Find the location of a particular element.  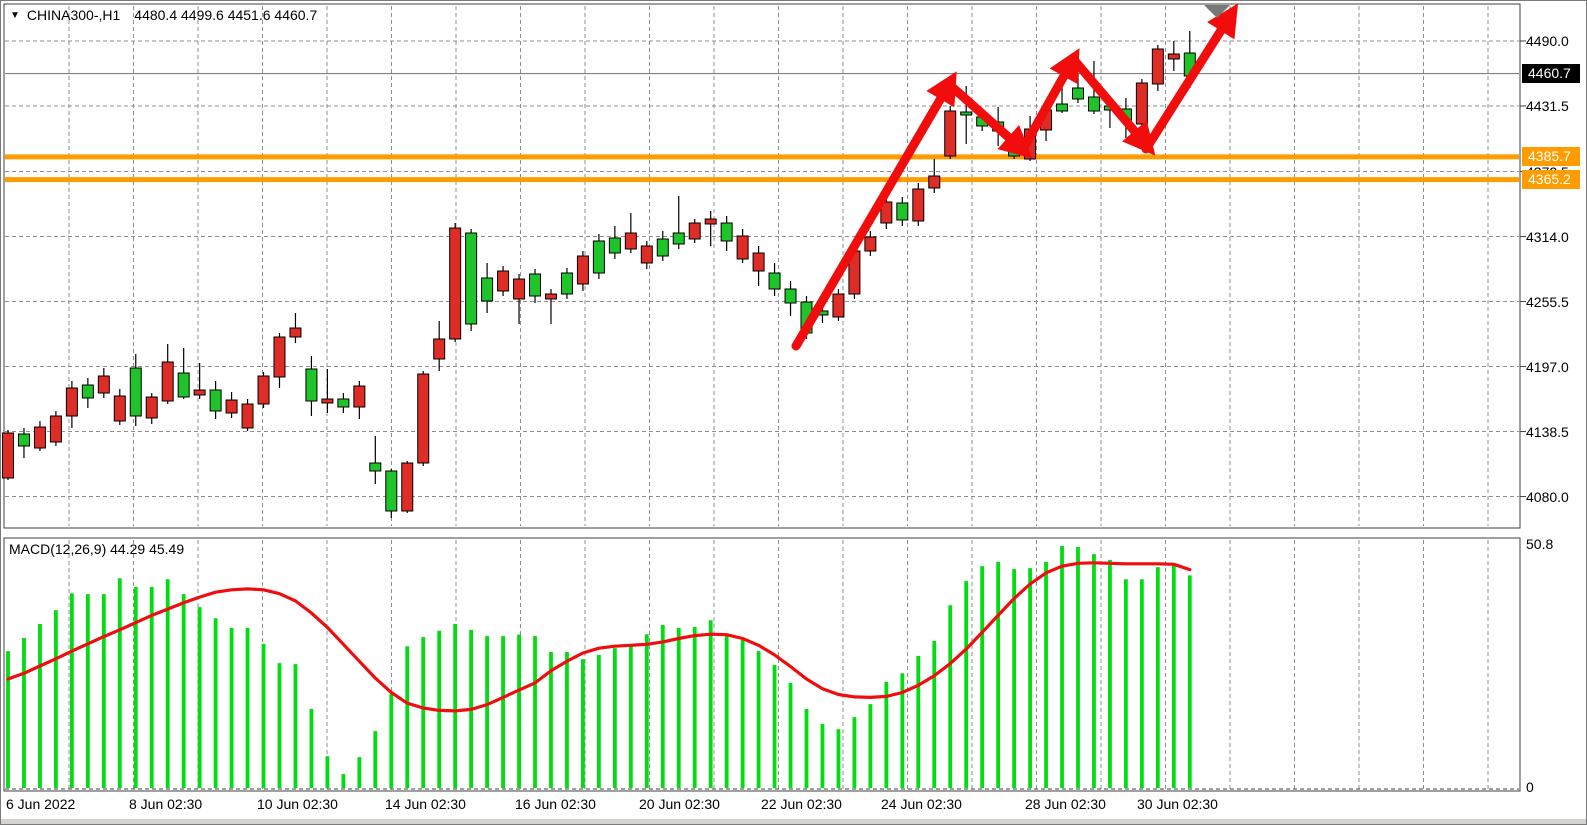

time-axis-label: 10 Jun 02:30 is located at coordinates (297, 804).